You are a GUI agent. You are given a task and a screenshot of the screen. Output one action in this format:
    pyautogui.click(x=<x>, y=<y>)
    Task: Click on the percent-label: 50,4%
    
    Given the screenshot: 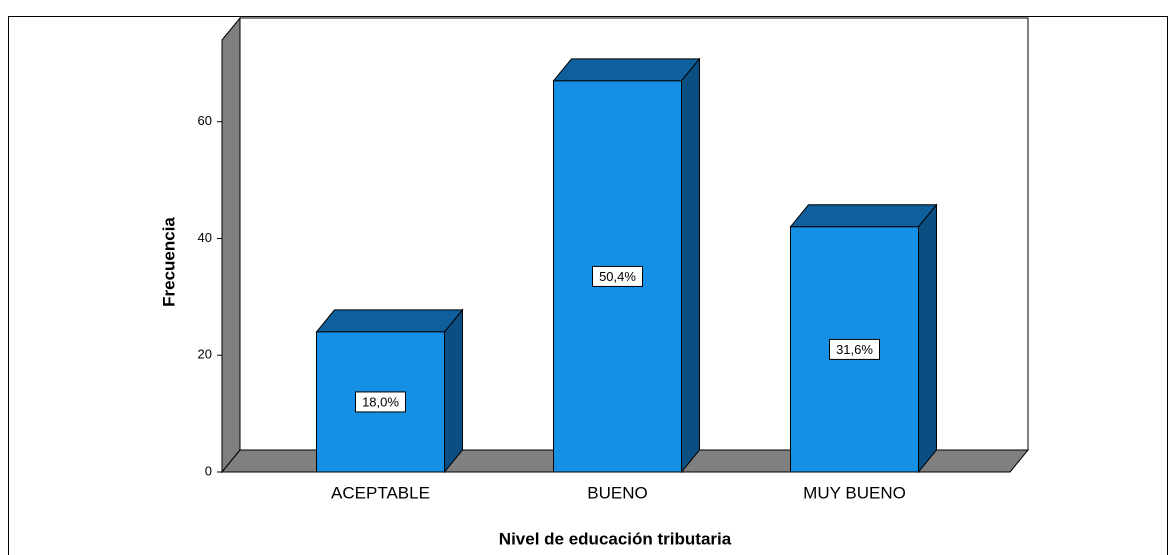 What is the action you would take?
    pyautogui.click(x=617, y=276)
    